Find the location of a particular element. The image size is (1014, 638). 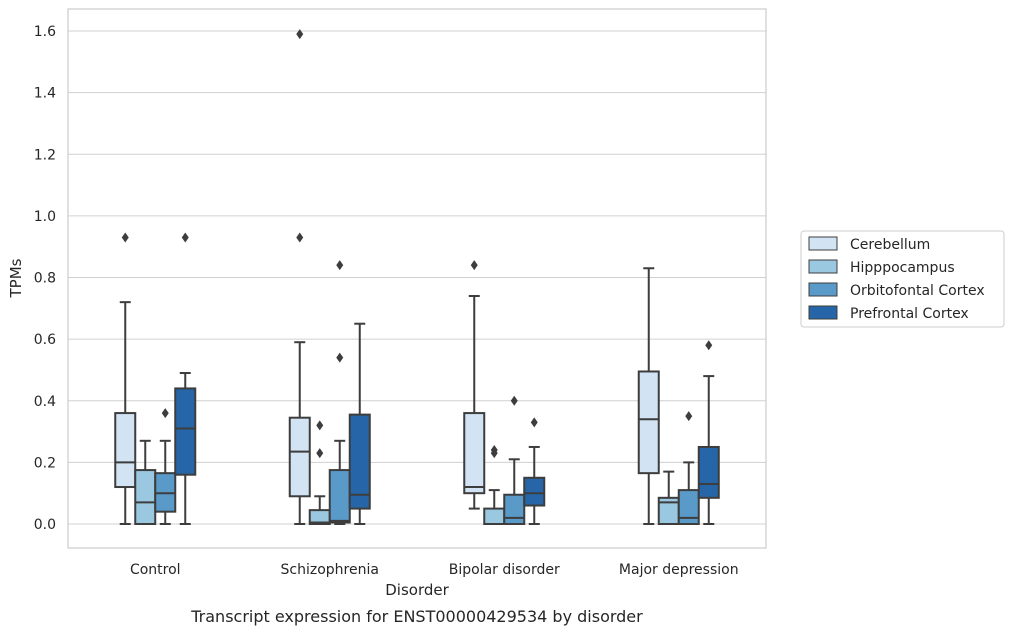

y-tick-label: 0.2 is located at coordinates (45, 463).